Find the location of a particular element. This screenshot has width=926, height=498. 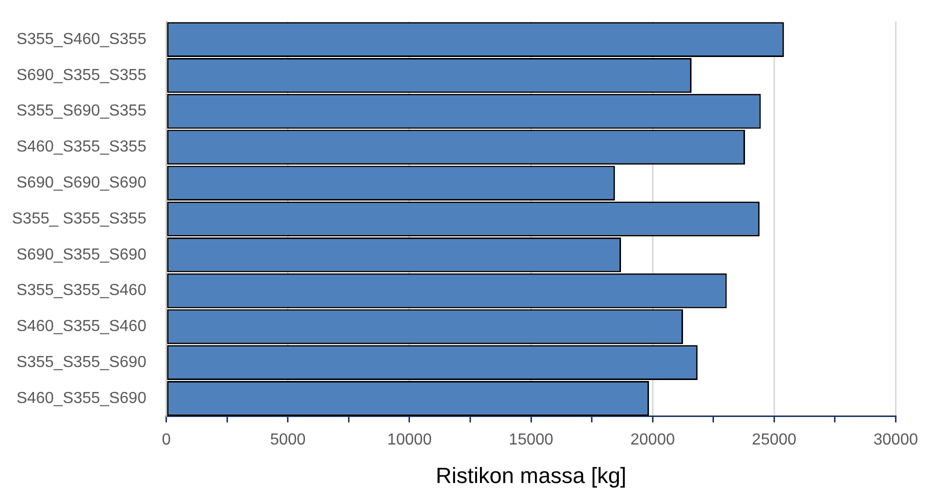

y-tick-label: S690_S355_S690 is located at coordinates (81, 255).